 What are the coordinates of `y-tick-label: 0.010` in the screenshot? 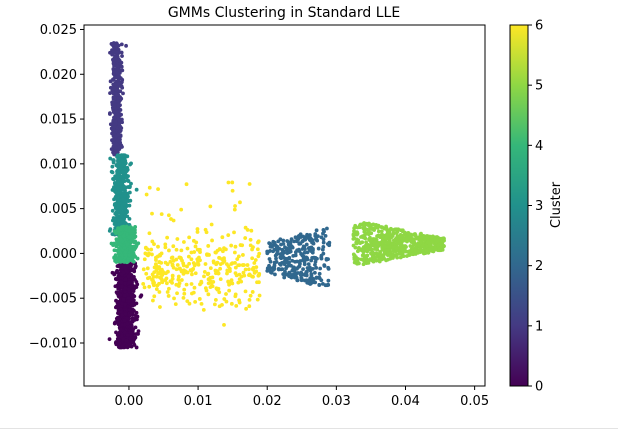 It's located at (58, 164).